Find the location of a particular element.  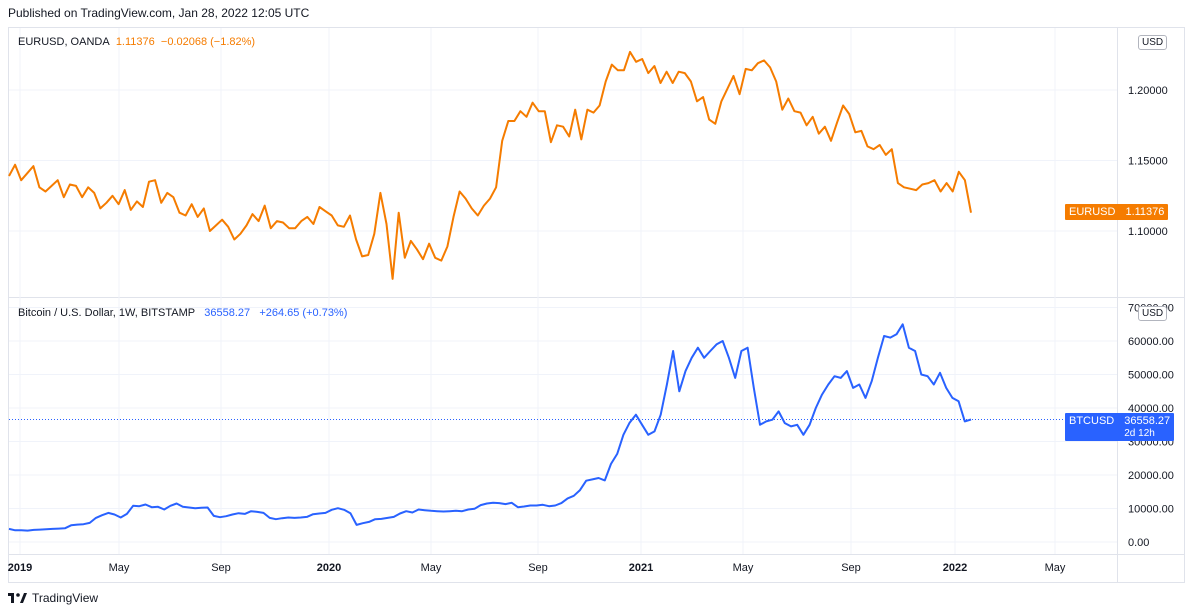

eurusd-tag-value: 1.11376 is located at coordinates (1145, 212).